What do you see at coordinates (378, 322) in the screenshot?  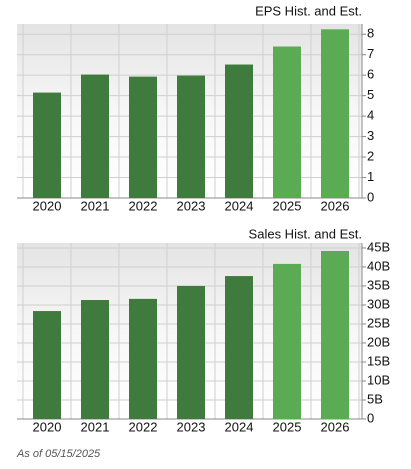 I see `y-tick-label: 25B` at bounding box center [378, 322].